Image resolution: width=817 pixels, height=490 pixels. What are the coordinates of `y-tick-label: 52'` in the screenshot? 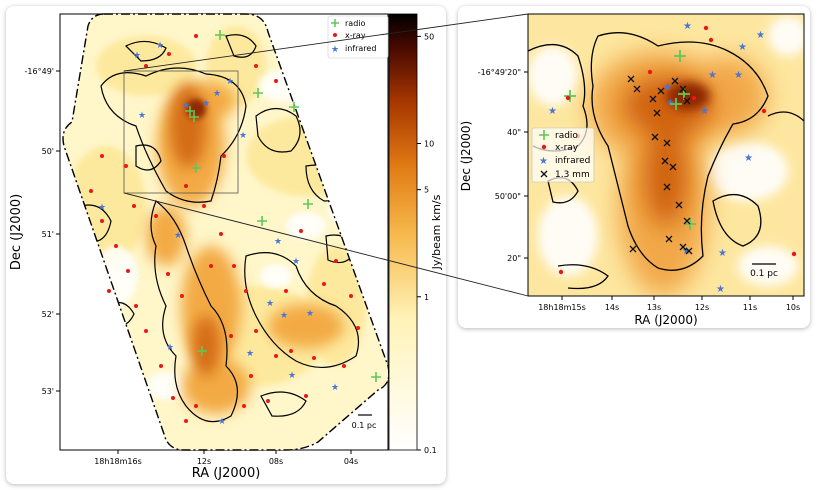 It's located at (48, 314).